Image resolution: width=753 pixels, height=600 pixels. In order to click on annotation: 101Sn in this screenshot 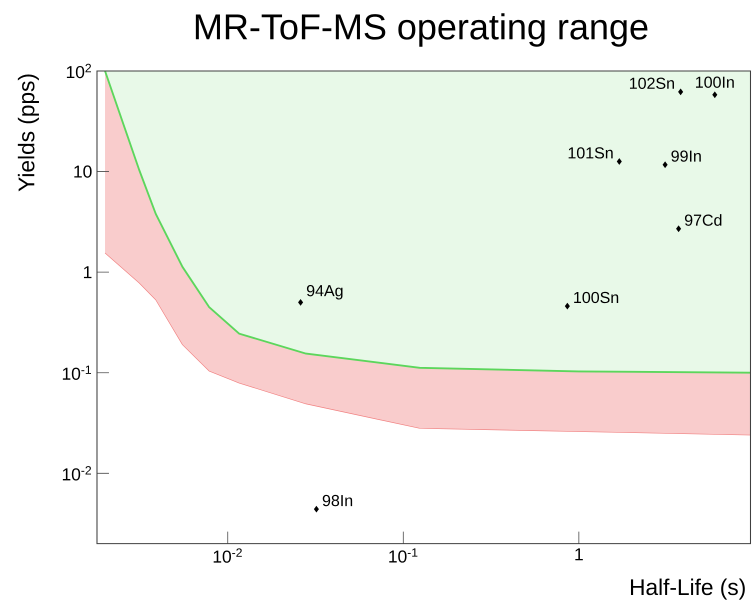, I will do `click(590, 153)`.